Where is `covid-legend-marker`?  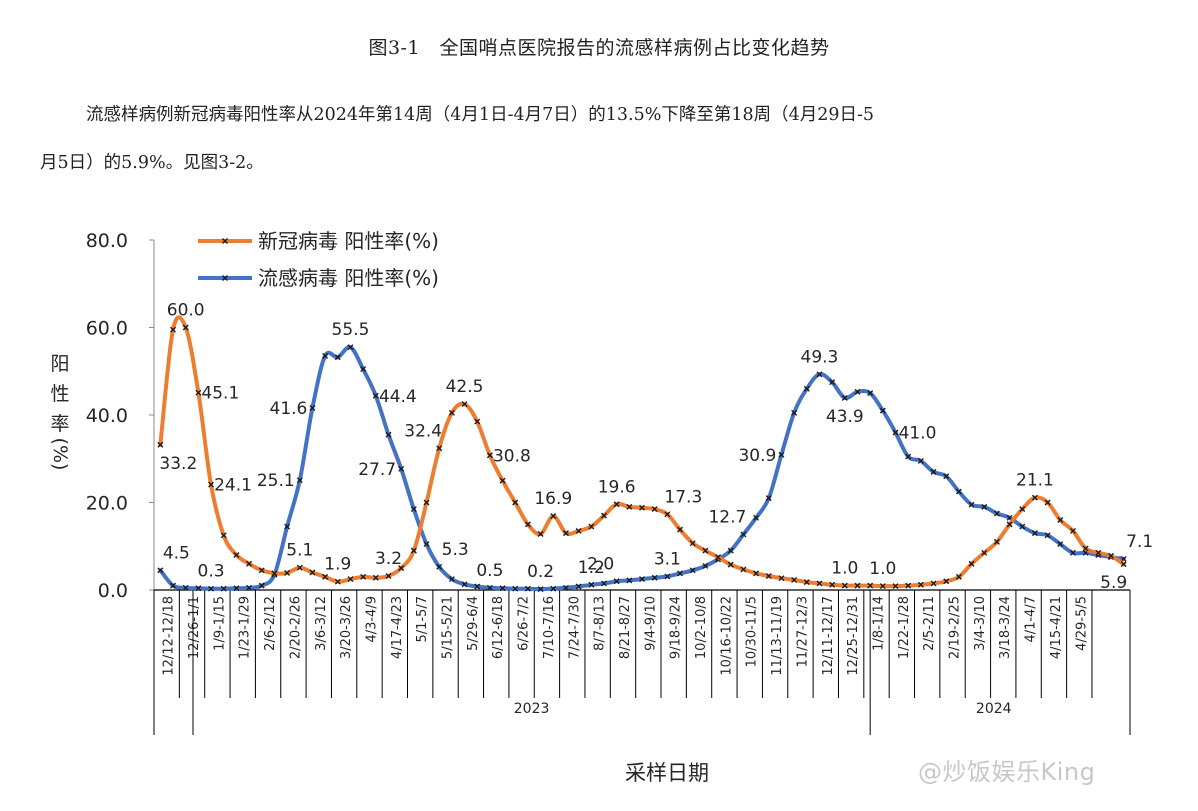
covid-legend-marker is located at coordinates (225, 241).